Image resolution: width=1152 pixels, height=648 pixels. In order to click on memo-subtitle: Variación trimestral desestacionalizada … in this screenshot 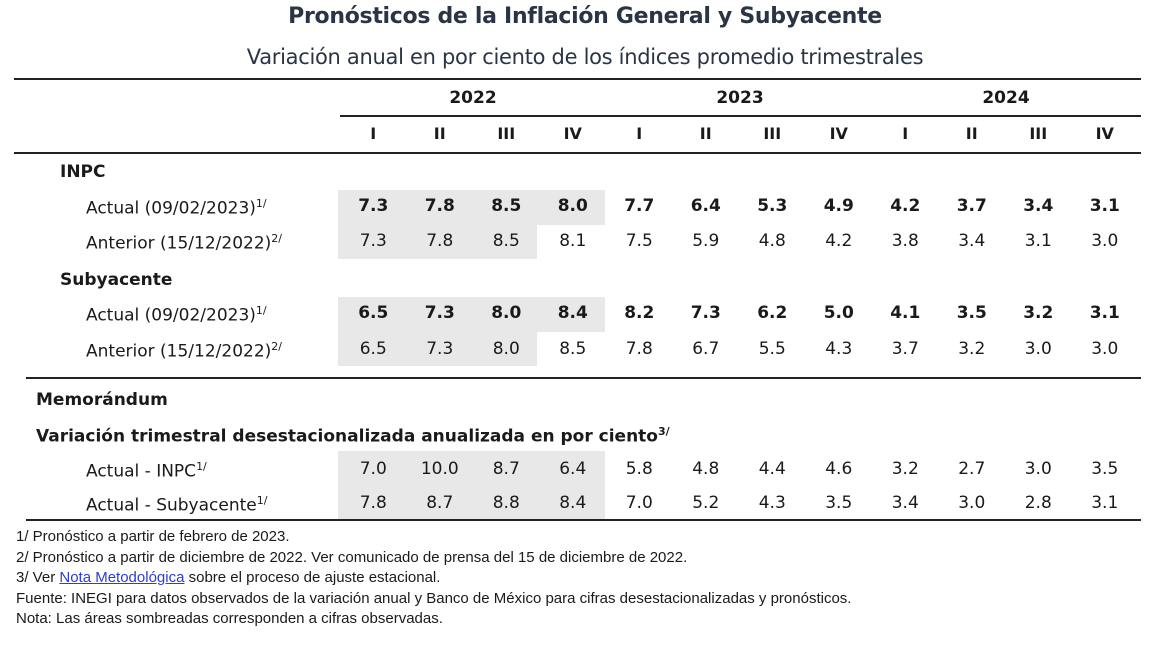, I will do `click(353, 436)`.